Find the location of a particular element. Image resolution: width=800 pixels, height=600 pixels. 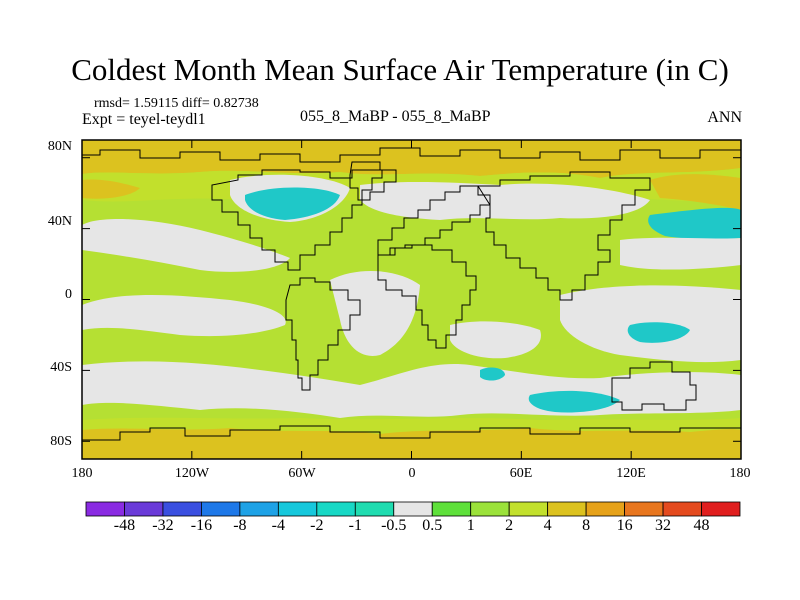

colorbar-label: 16 is located at coordinates (624, 525).